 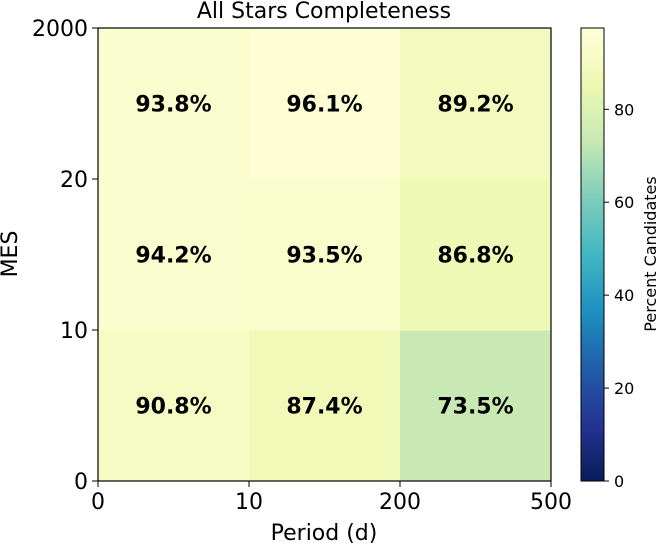 What do you see at coordinates (81, 482) in the screenshot?
I see `y-tick-label: 0` at bounding box center [81, 482].